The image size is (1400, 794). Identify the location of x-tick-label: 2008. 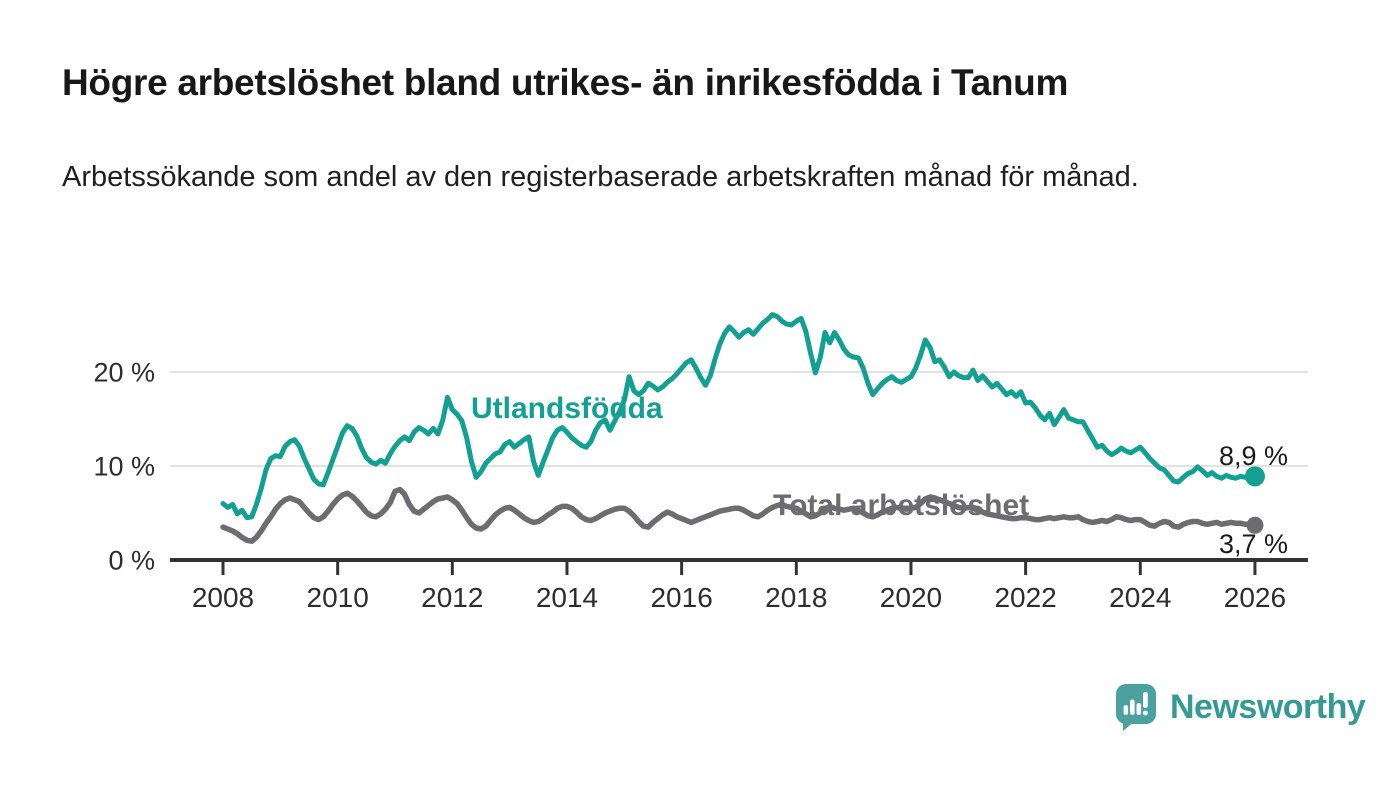
(223, 597).